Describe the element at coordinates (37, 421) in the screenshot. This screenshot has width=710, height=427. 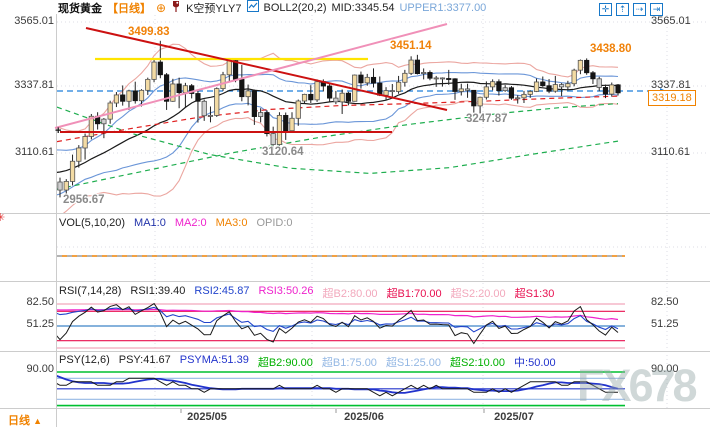
I see `period-corner-arrow-icon: ▲` at that location.